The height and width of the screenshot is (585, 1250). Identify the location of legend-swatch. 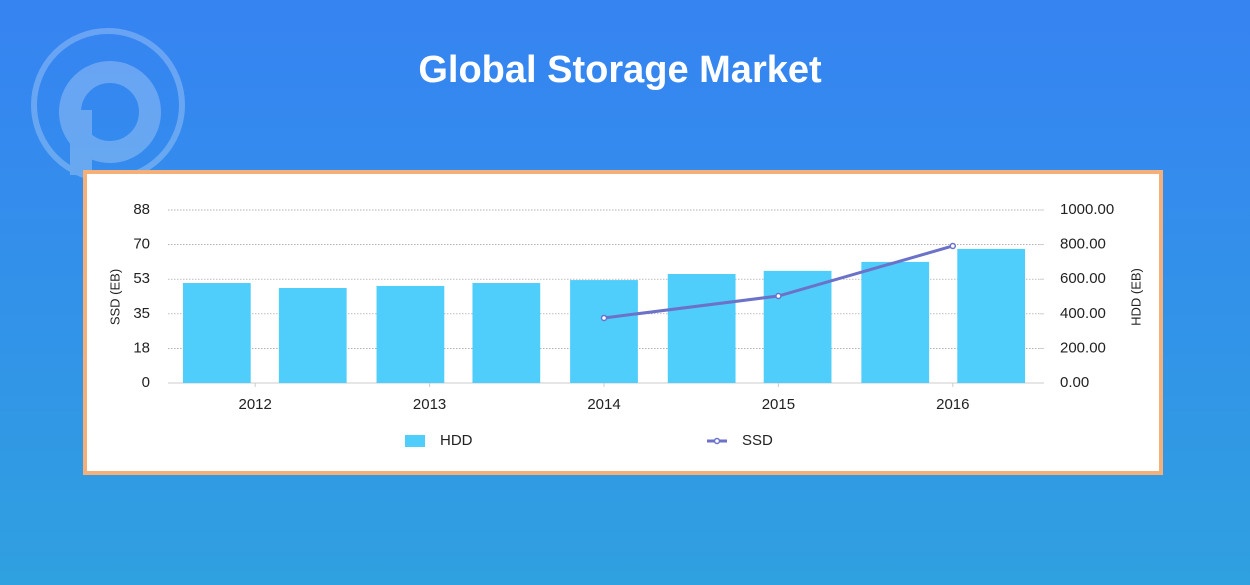
(415, 441).